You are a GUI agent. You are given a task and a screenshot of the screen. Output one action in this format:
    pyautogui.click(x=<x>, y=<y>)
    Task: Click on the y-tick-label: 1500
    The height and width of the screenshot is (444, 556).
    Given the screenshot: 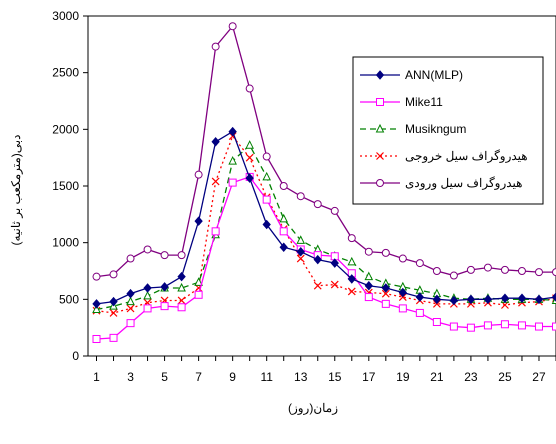 What is the action you would take?
    pyautogui.click(x=65, y=186)
    